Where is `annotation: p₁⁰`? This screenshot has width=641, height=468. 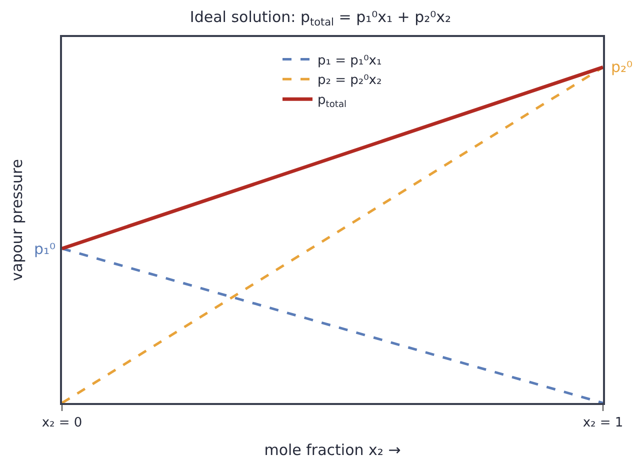
annotation: p₁⁰ is located at coordinates (45, 249).